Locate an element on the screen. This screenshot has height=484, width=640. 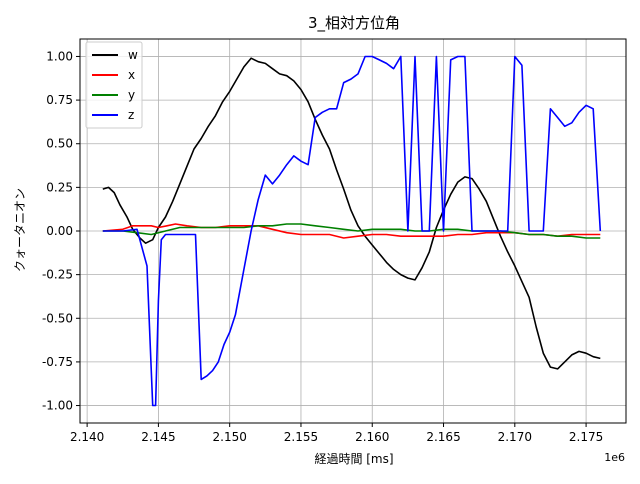
y-tick-label: -0.25 is located at coordinates (57, 275).